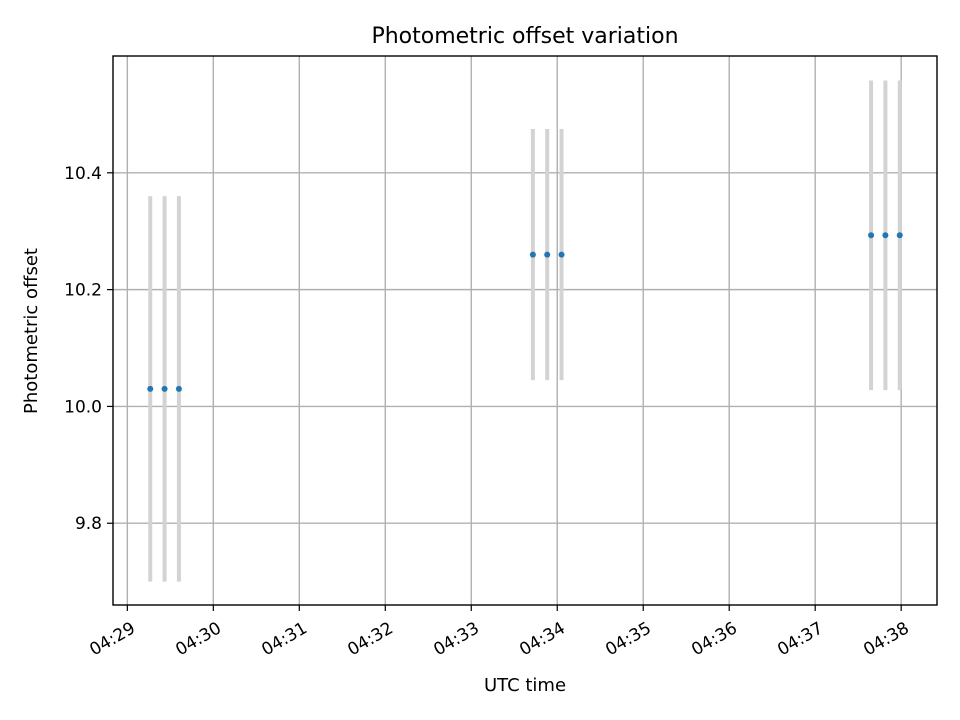 The height and width of the screenshot is (720, 960). Describe the element at coordinates (525, 685) in the screenshot. I see `x-axis-label: UTC time` at that location.